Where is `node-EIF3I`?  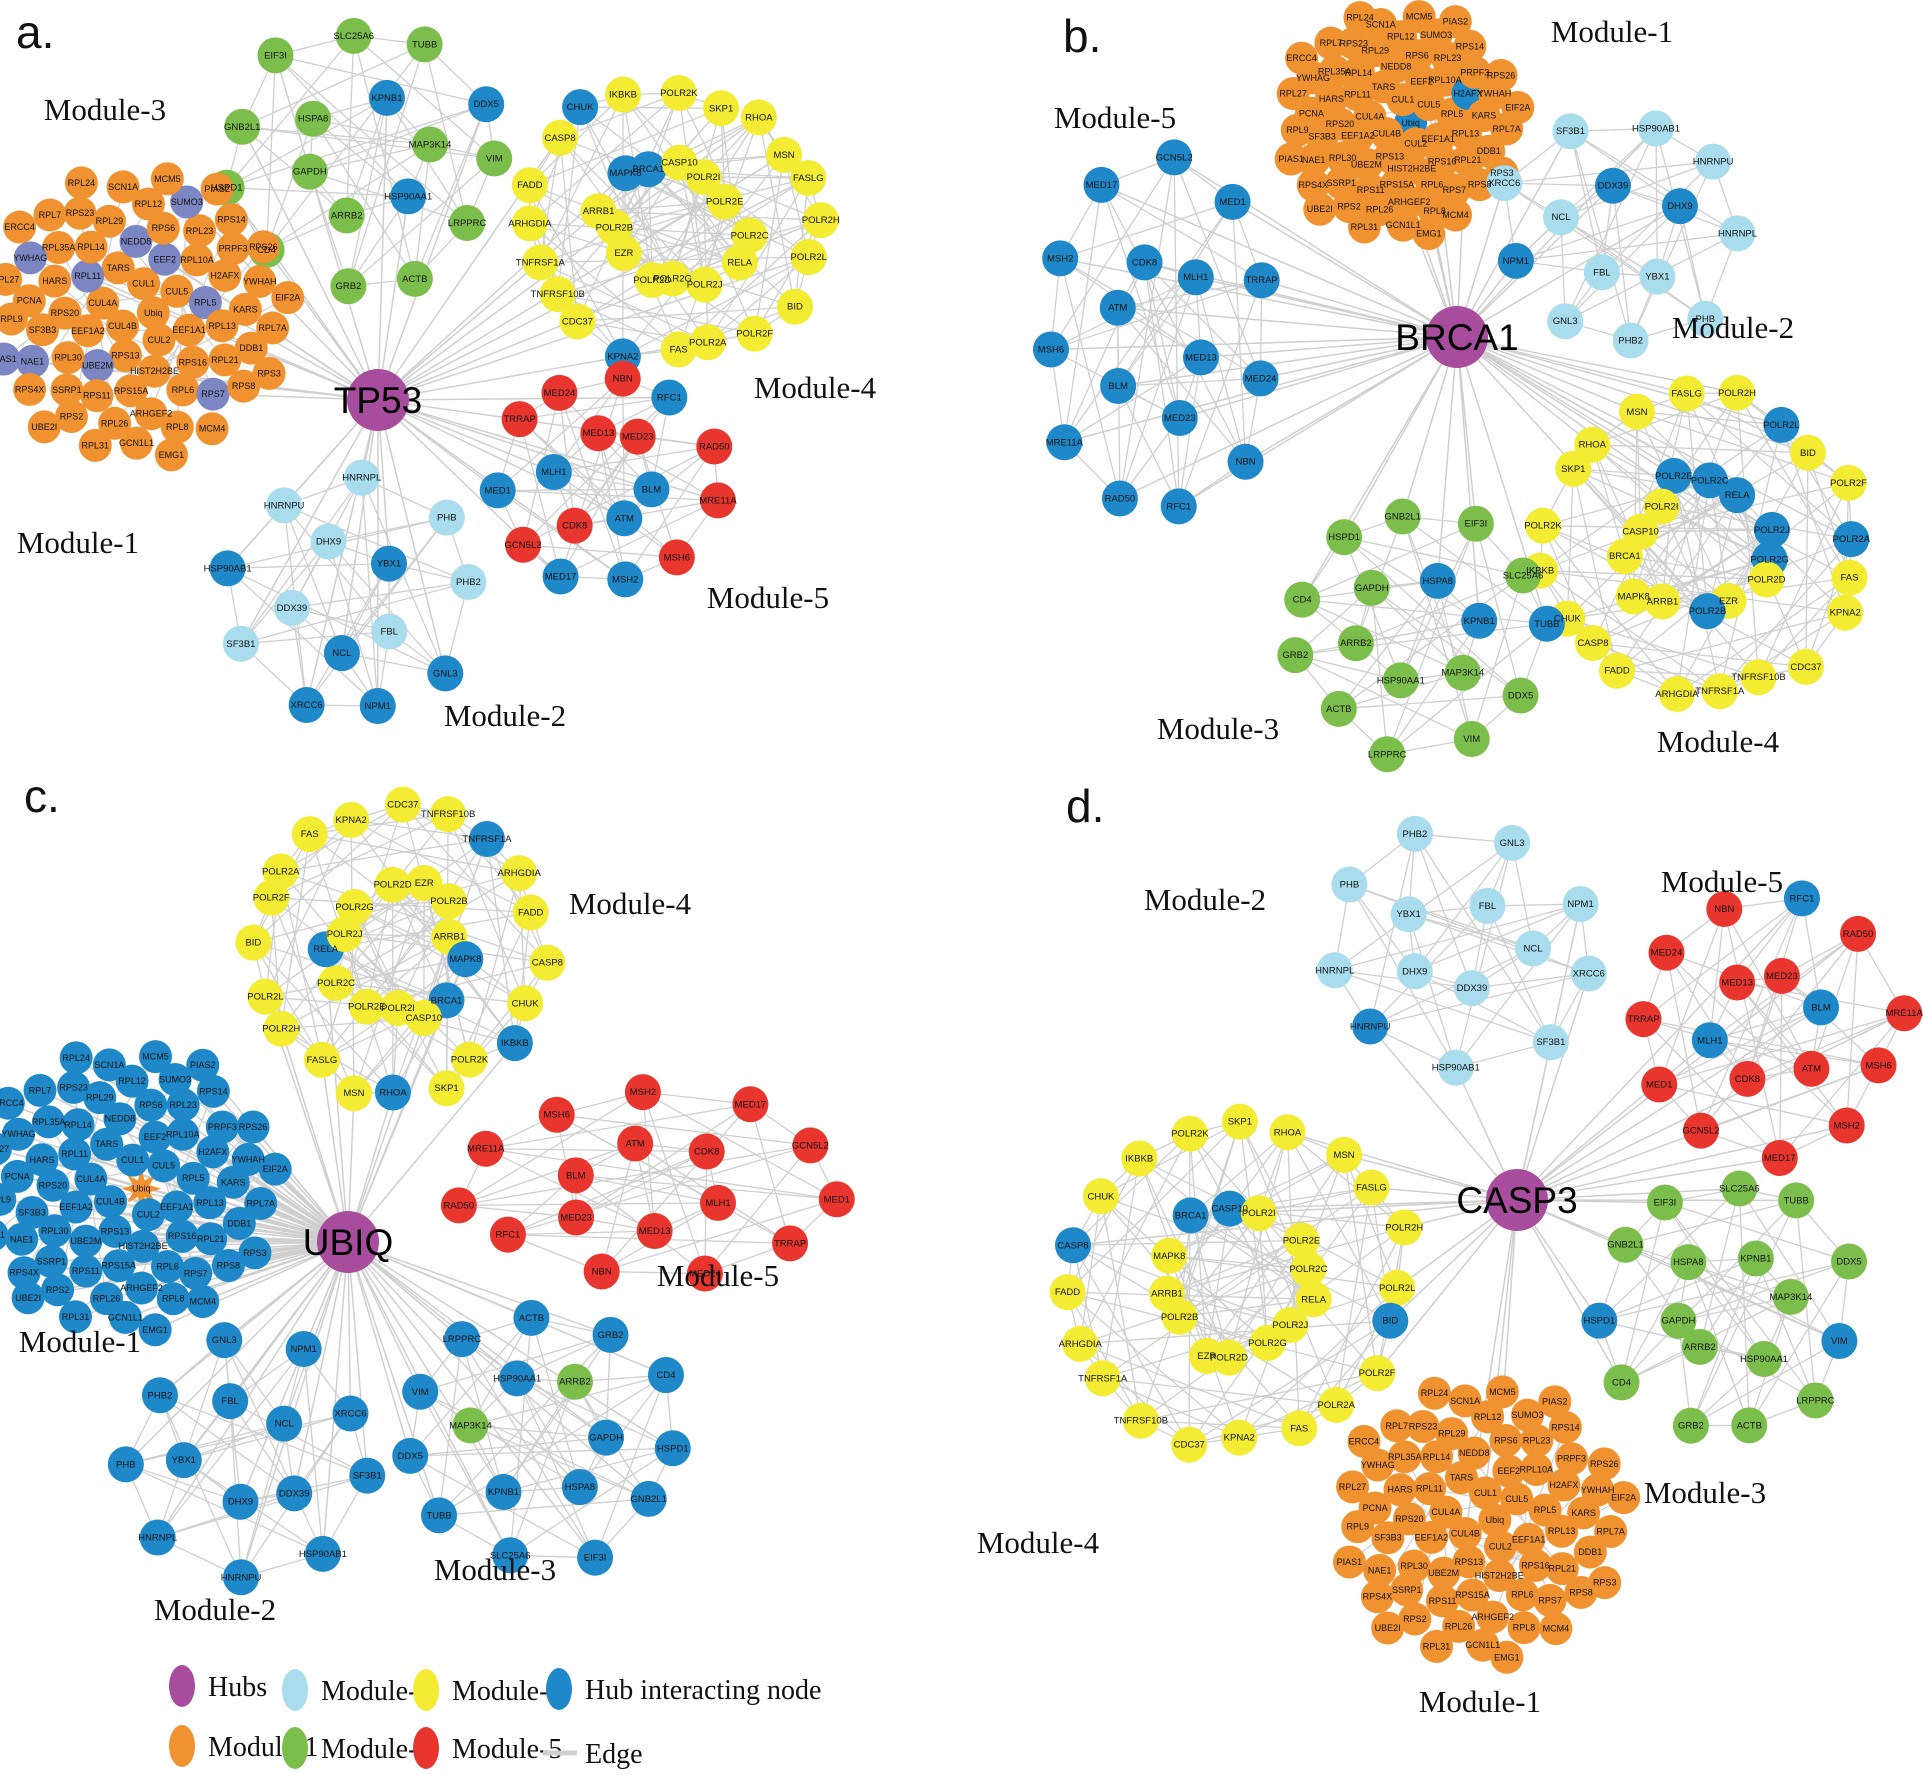 node-EIF3I is located at coordinates (275, 55).